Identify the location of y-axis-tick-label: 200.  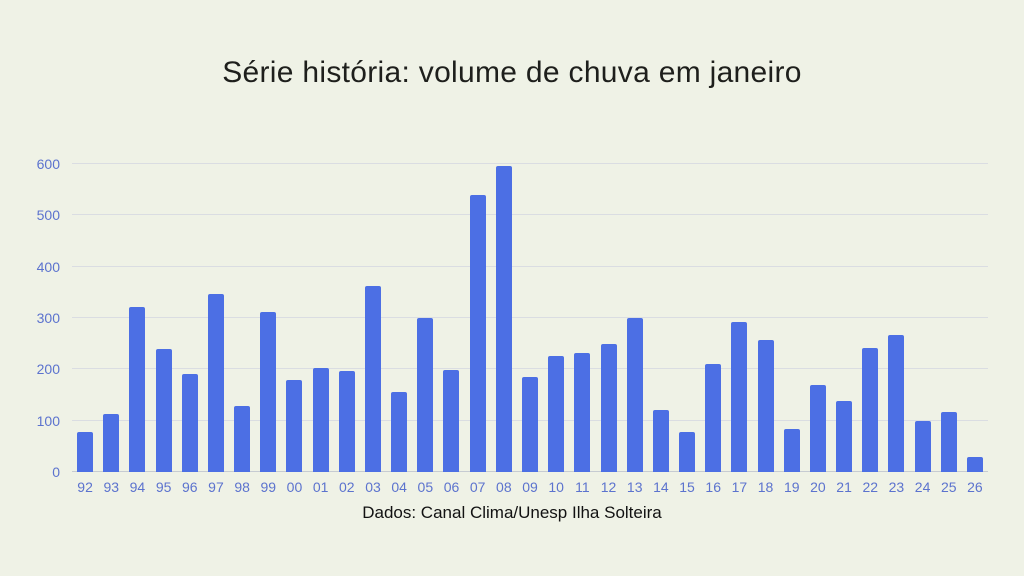
(48, 369).